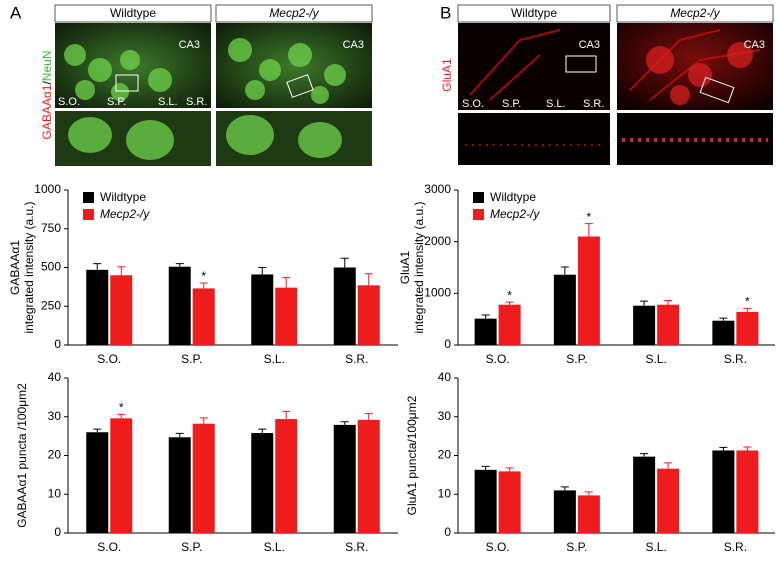 The image size is (779, 563). What do you see at coordinates (29, 267) in the screenshot?
I see `y-axis-label: integrated intensity (a.u.)` at bounding box center [29, 267].